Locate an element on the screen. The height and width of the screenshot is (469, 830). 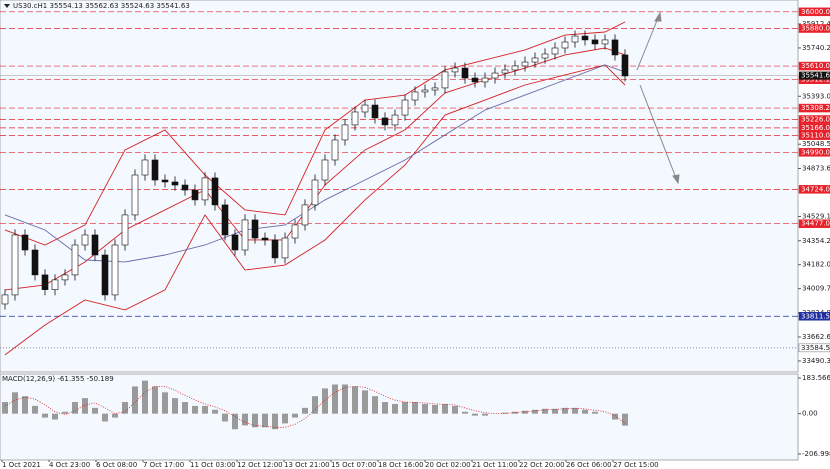
y-tick-label: 34354.25 is located at coordinates (816, 241).